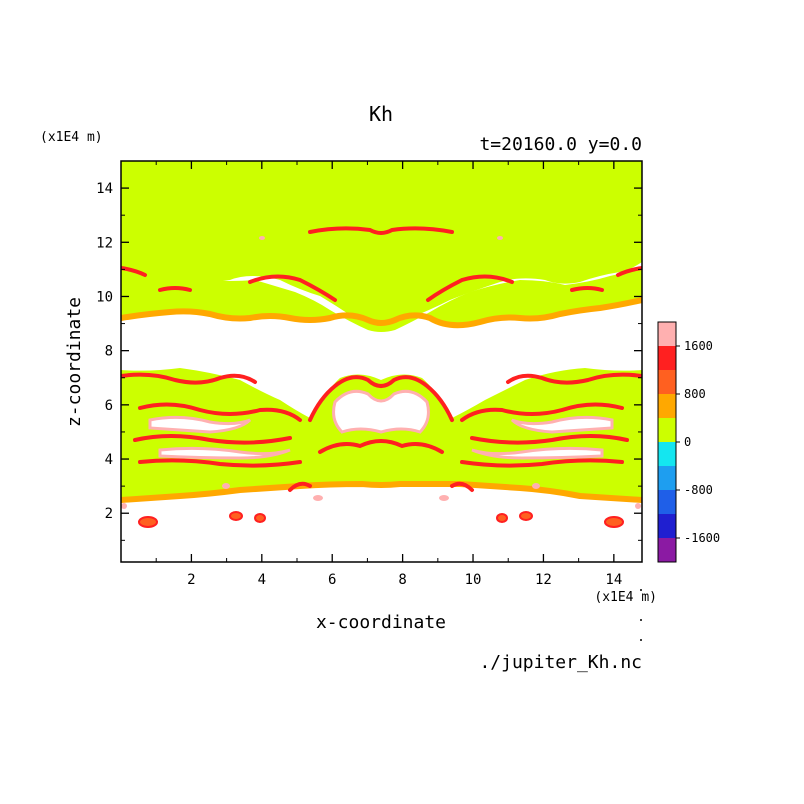 This screenshot has height=804, width=804. I want to click on x-unit-label: (x1E4 m), so click(625, 597).